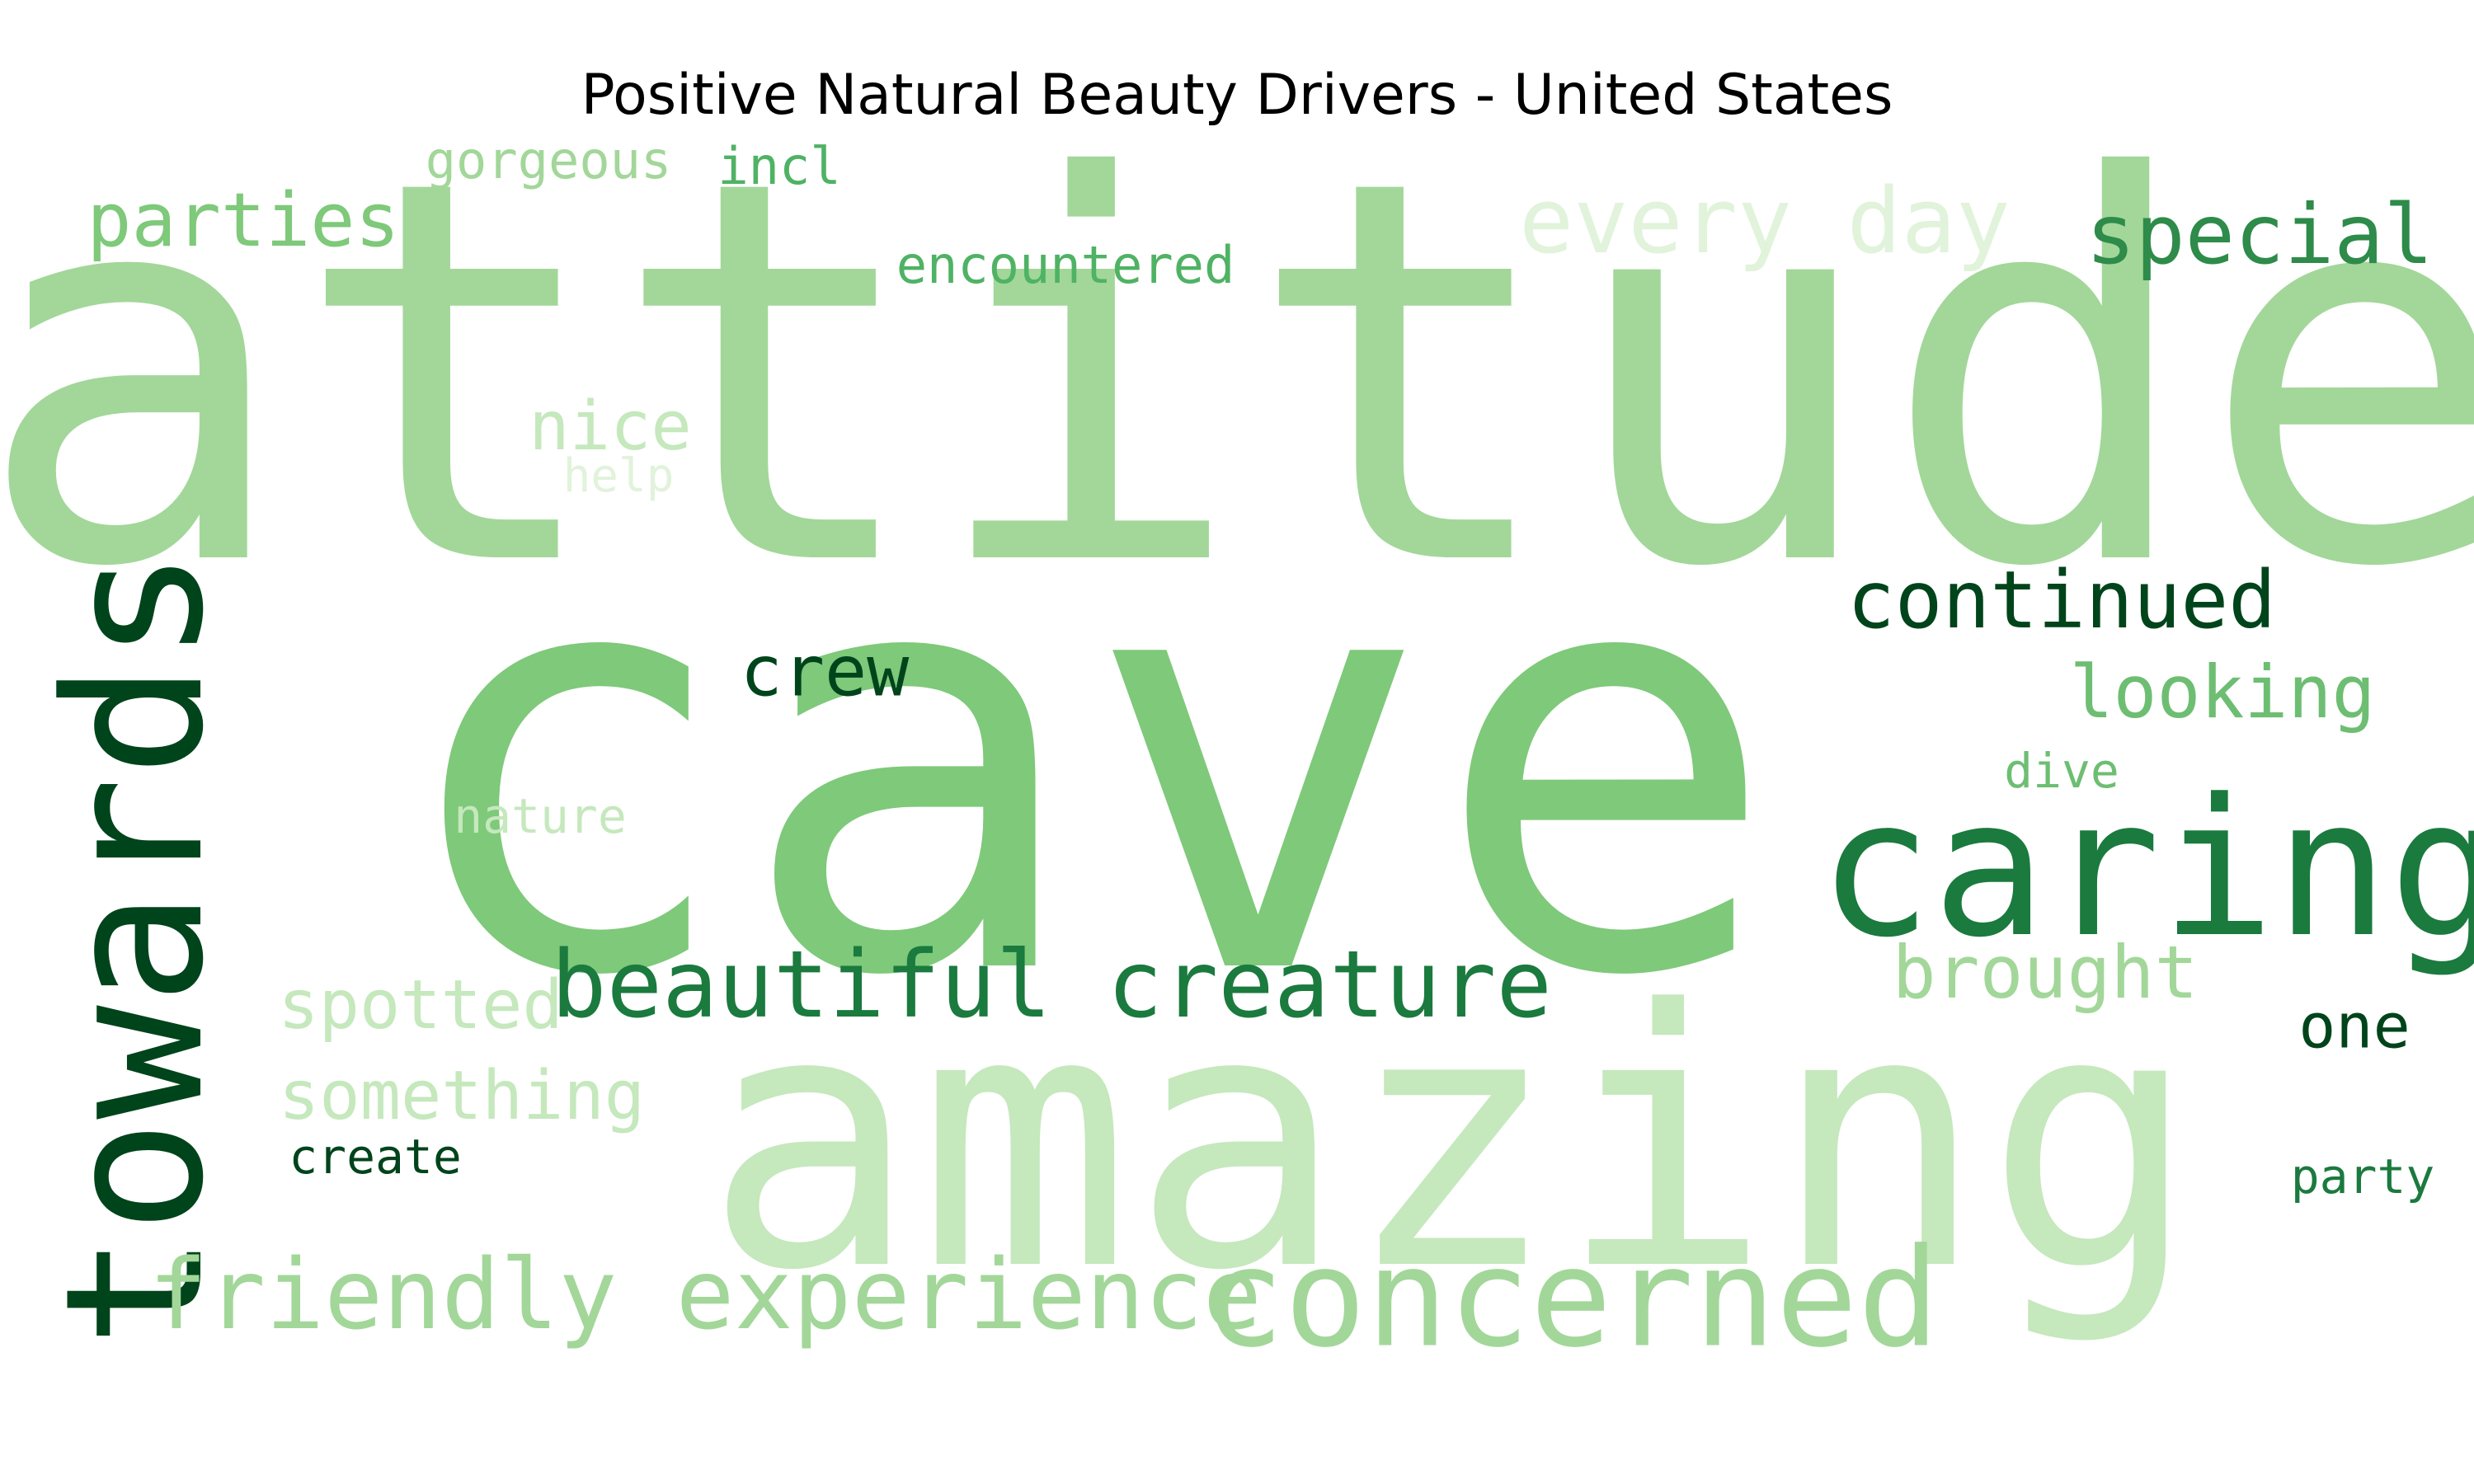 This screenshot has height=1484, width=2474. I want to click on word-encountered: encountered, so click(1065, 265).